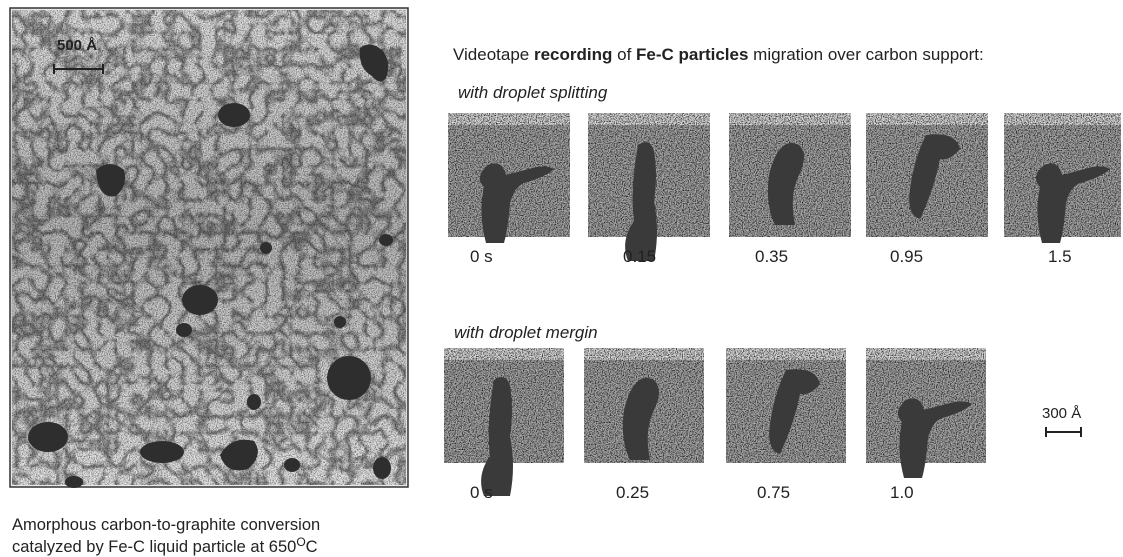 Image resolution: width=1123 pixels, height=557 pixels. Describe the element at coordinates (624, 54) in the screenshot. I see `title-part: of` at that location.